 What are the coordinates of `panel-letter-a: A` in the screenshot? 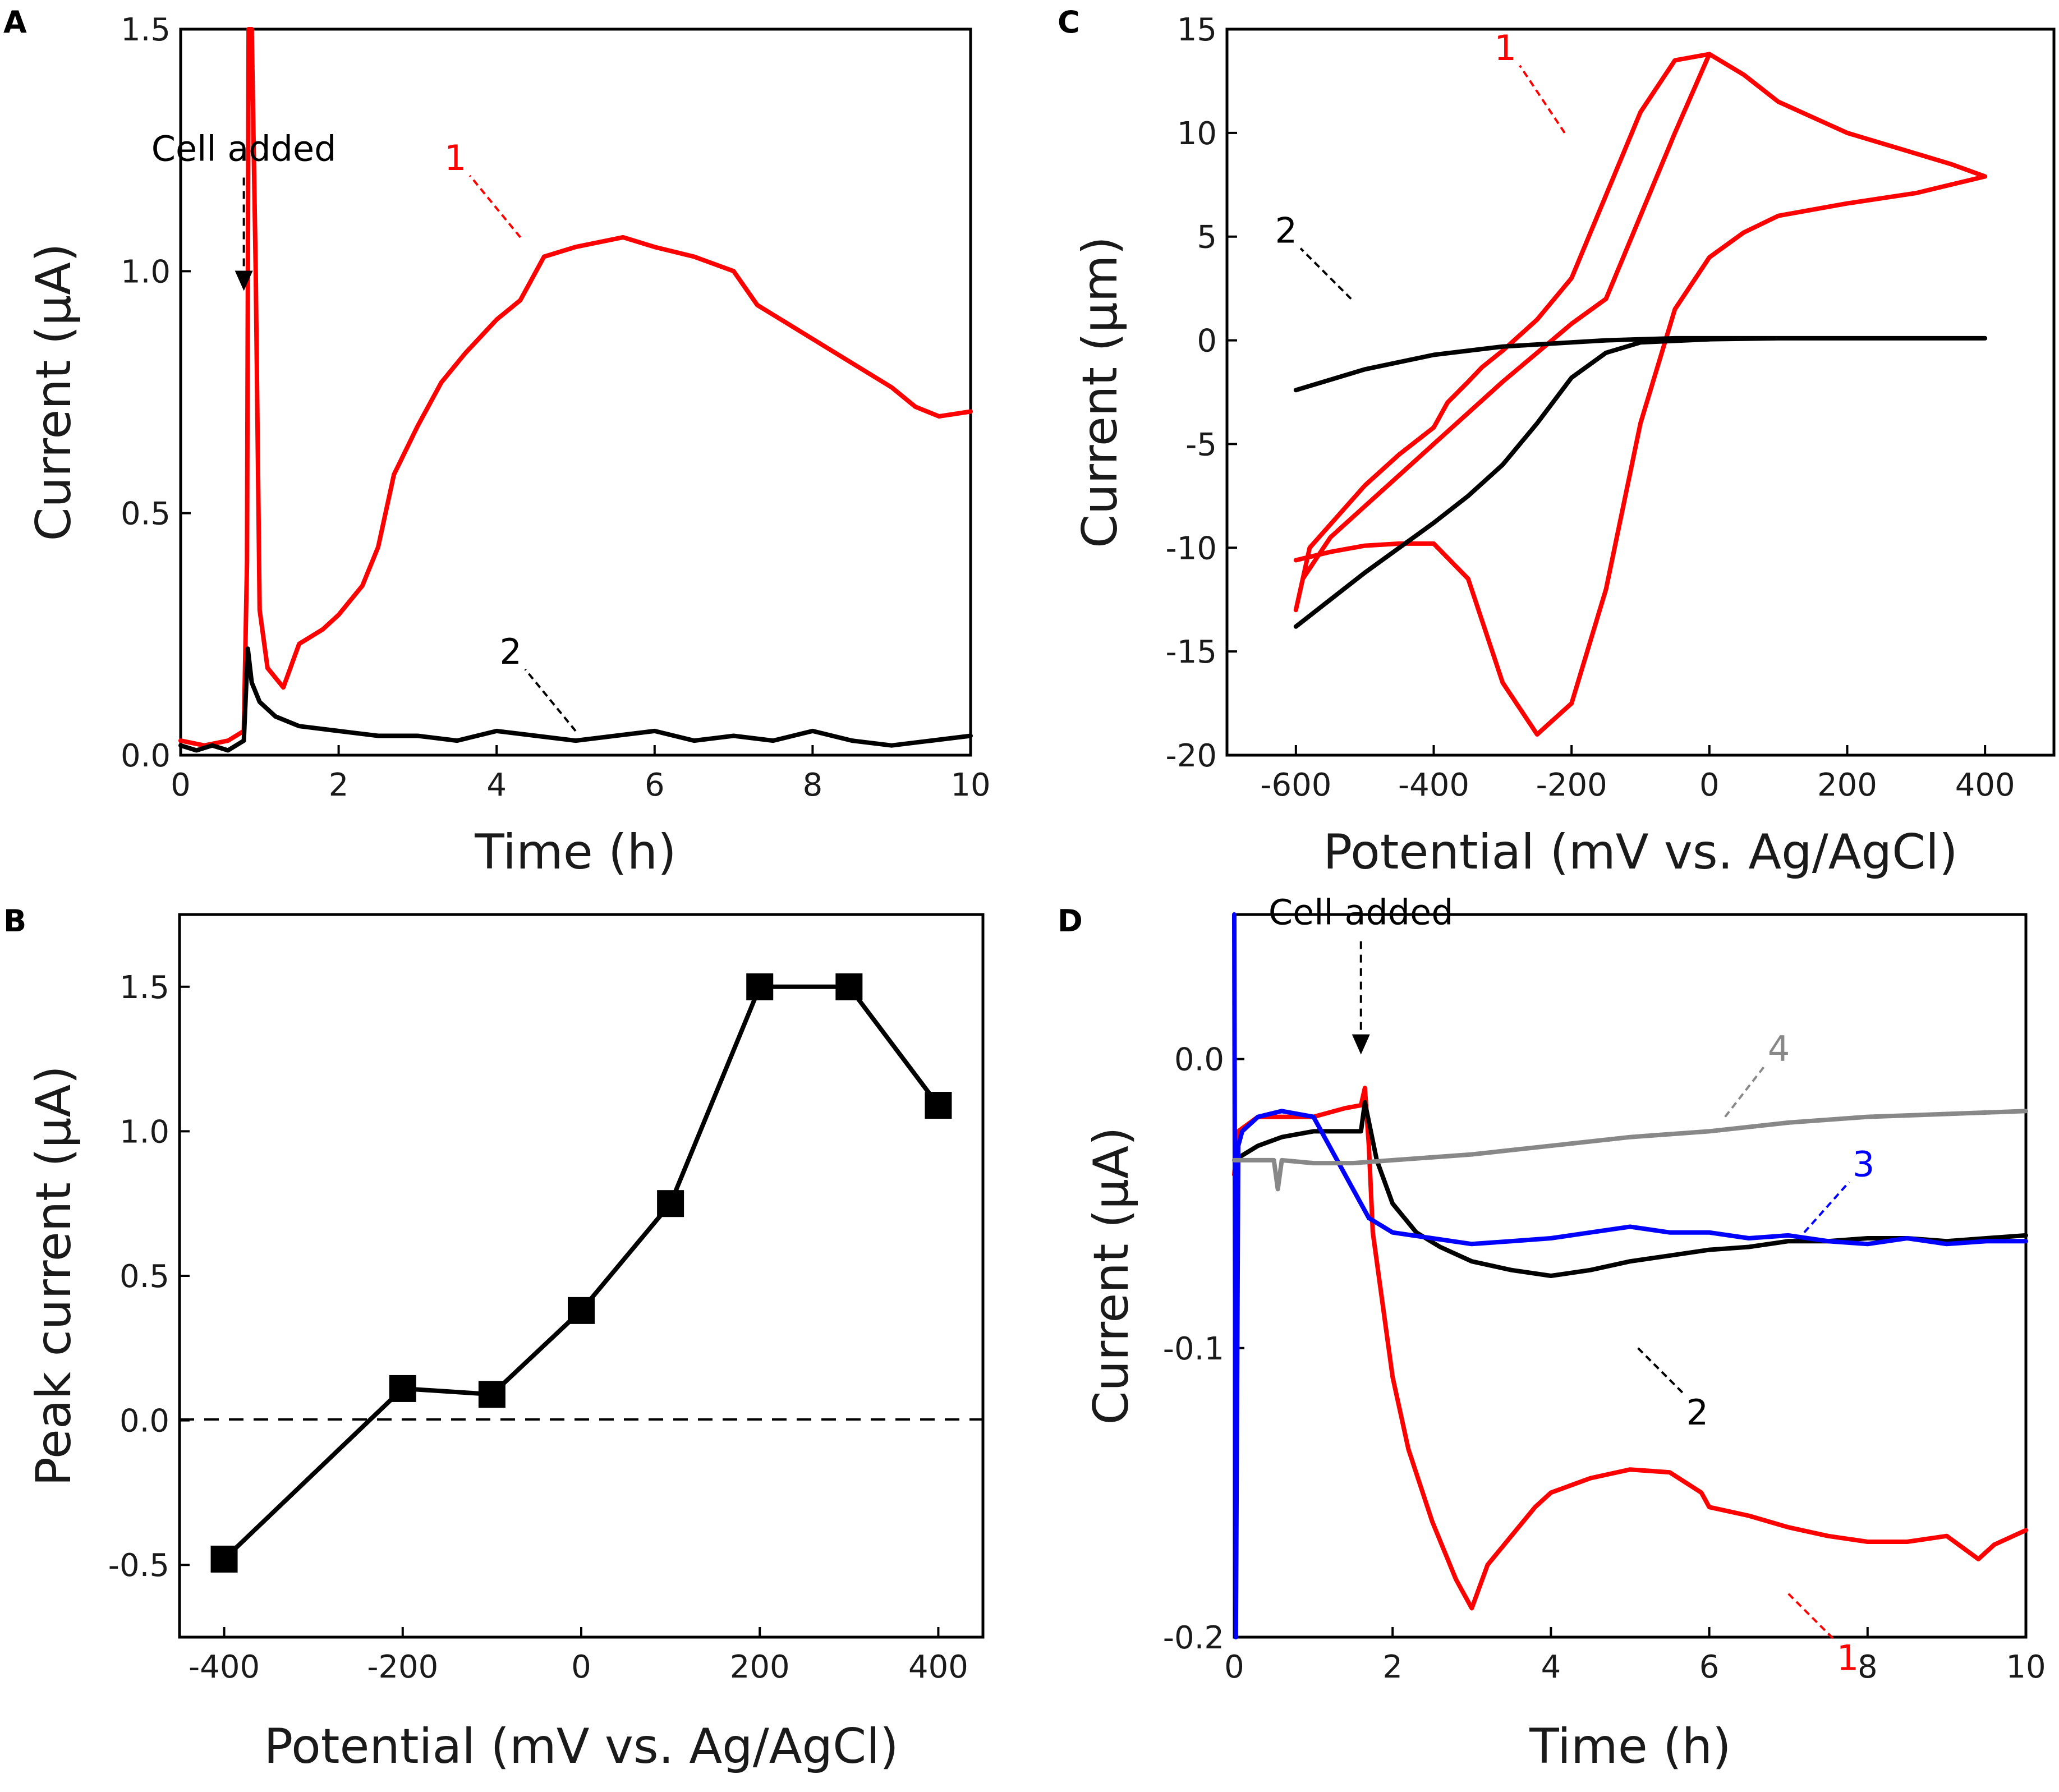 It's located at (15, 22).